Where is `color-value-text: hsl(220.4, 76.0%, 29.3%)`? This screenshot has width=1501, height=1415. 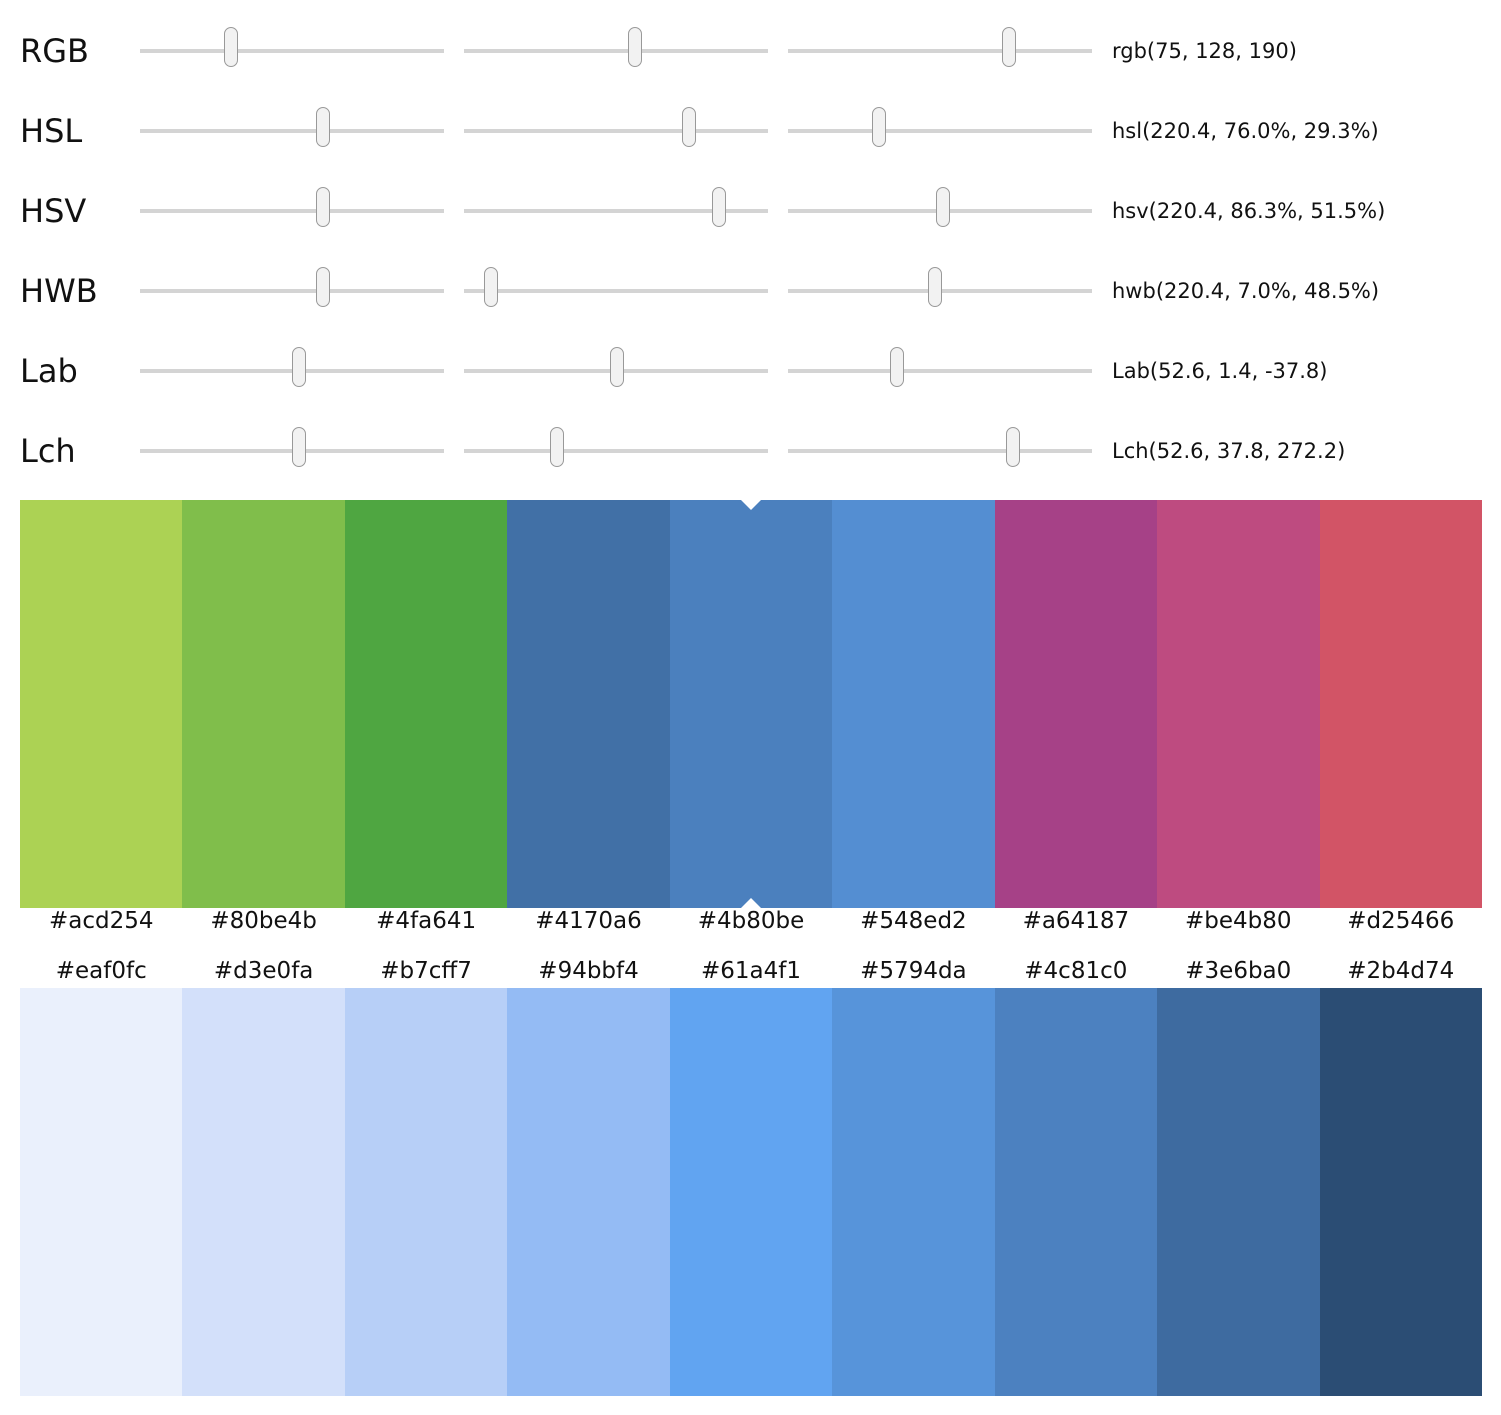 color-value-text: hsl(220.4, 76.0%, 29.3%) is located at coordinates (1245, 131).